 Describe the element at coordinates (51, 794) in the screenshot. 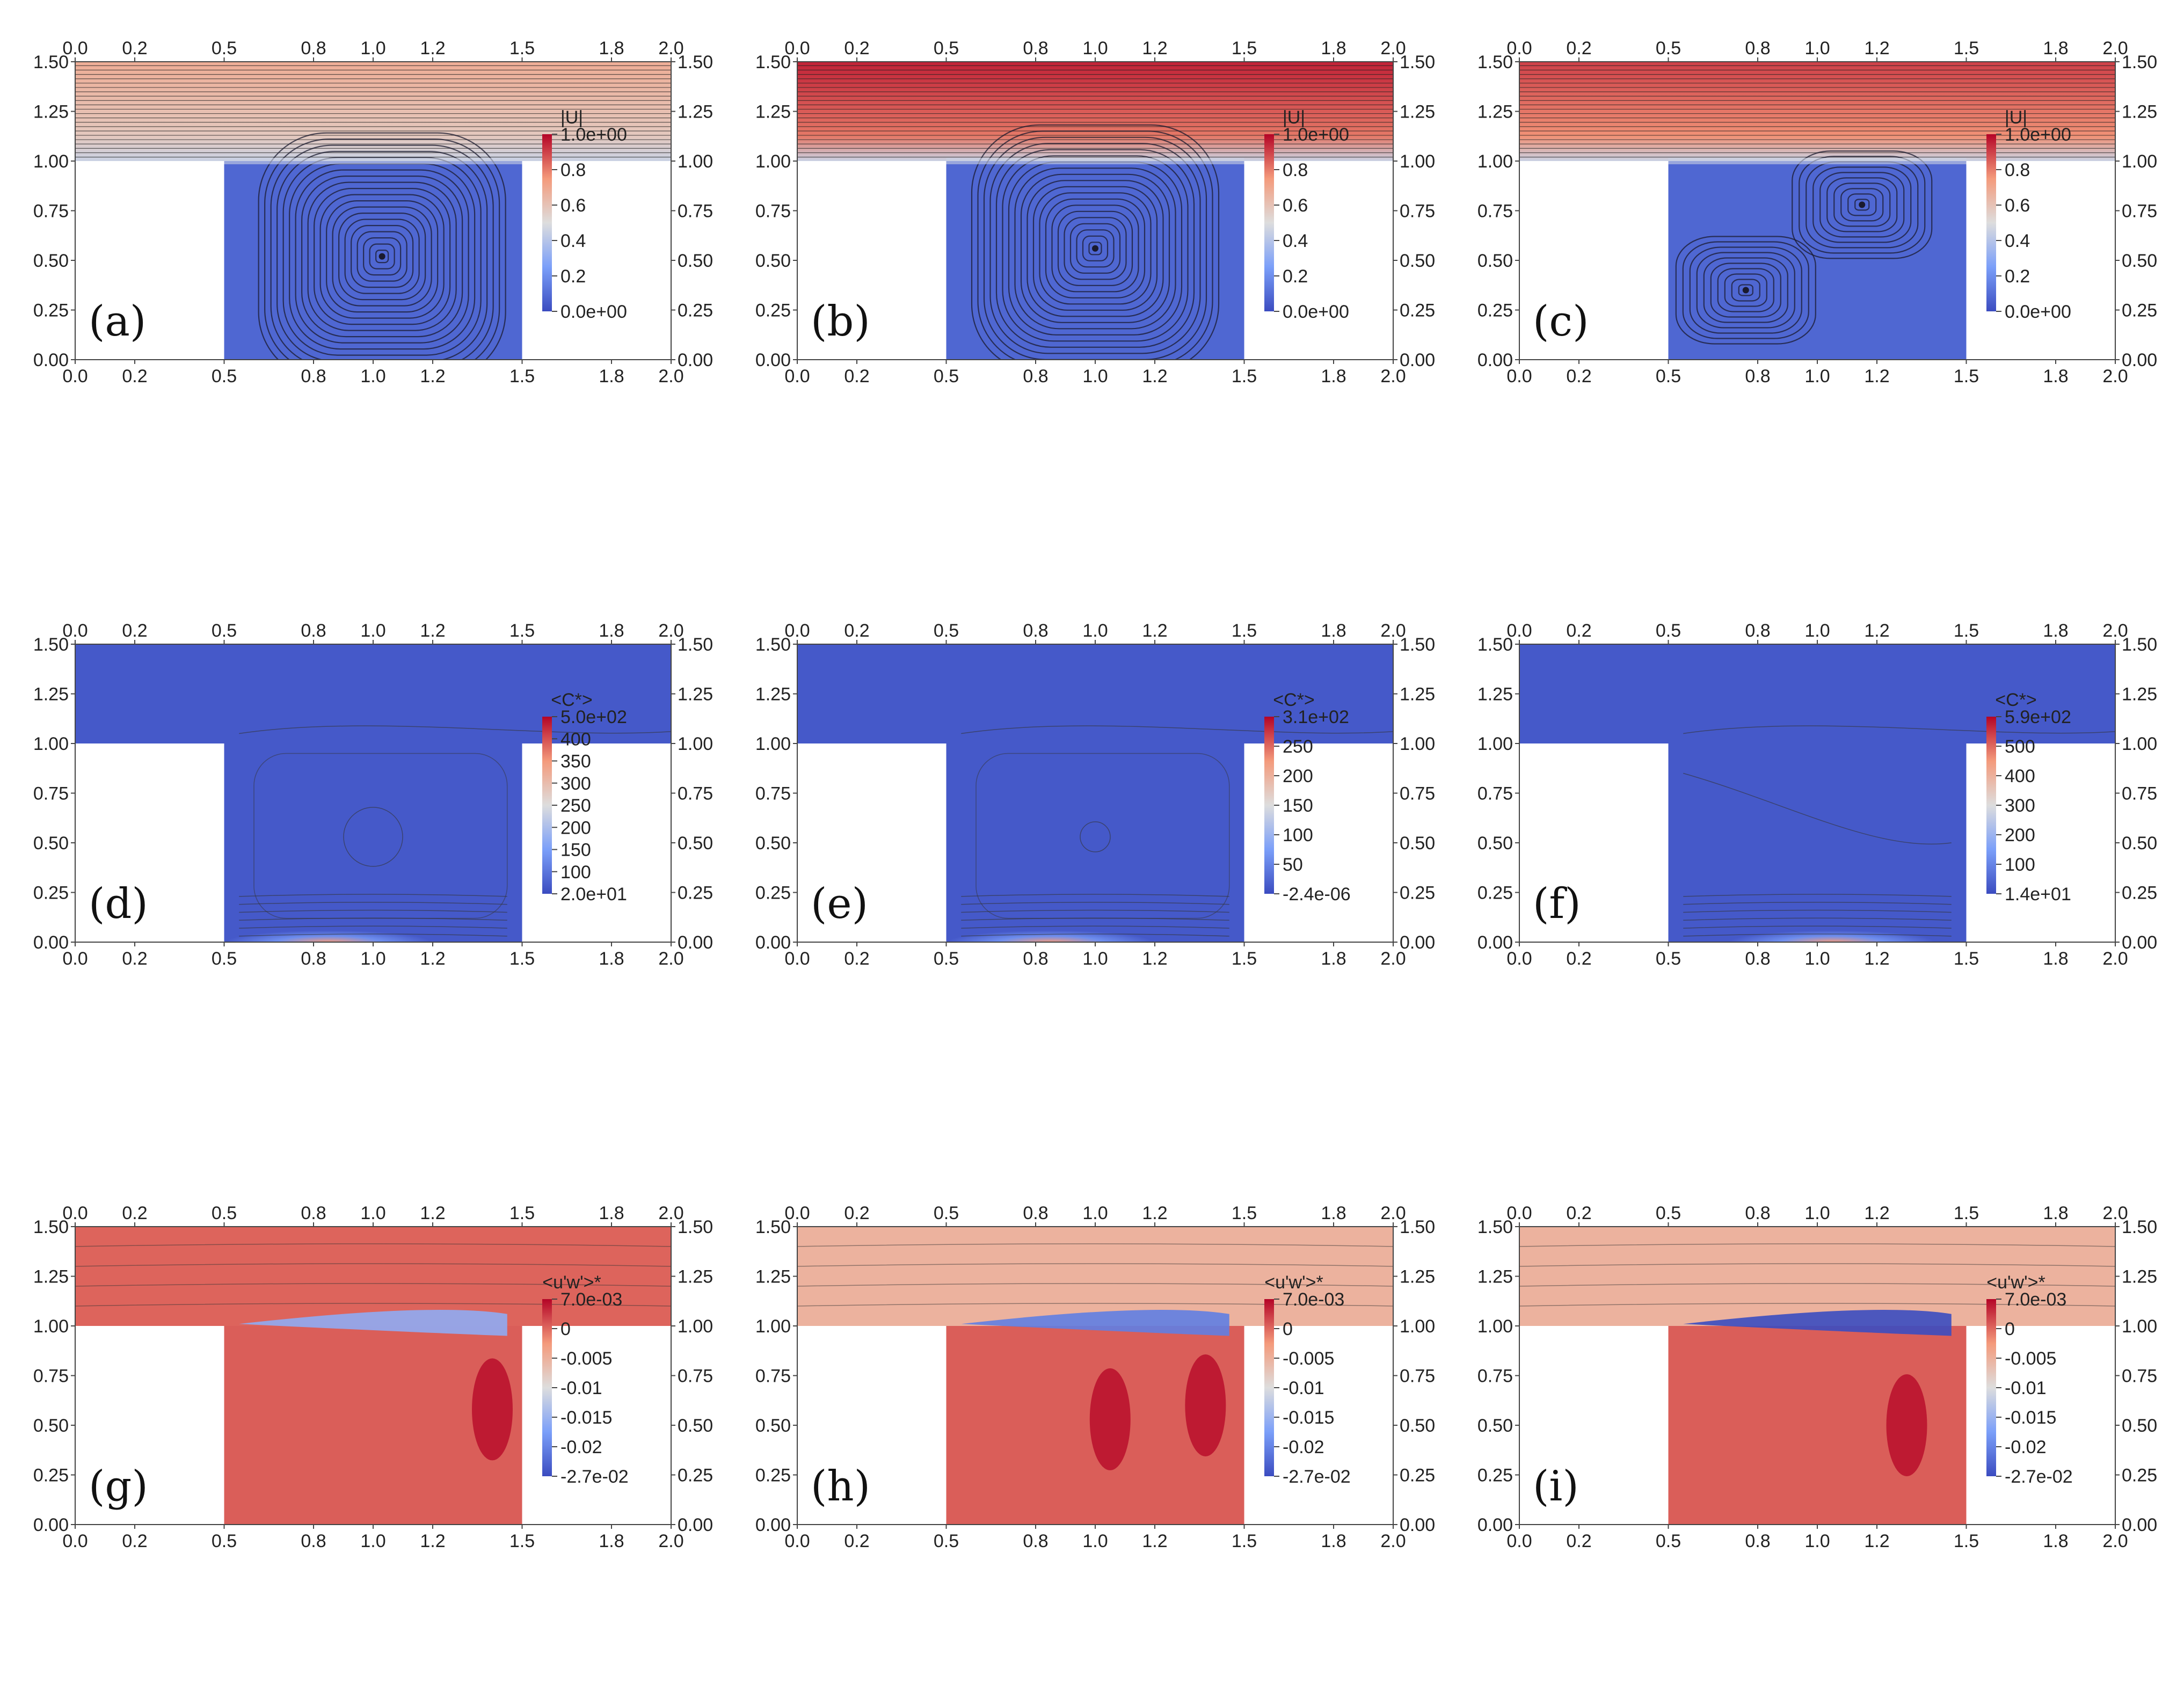

I see `y-tick-label-left: 0.75` at that location.